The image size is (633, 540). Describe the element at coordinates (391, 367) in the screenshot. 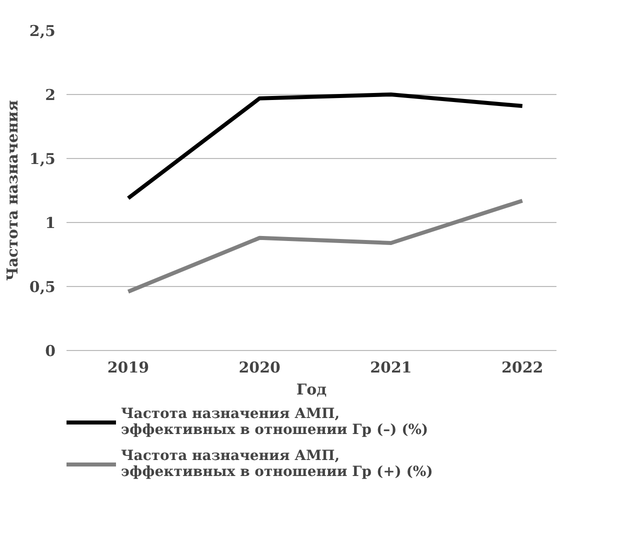

I see `x-tick-label: 2021` at that location.